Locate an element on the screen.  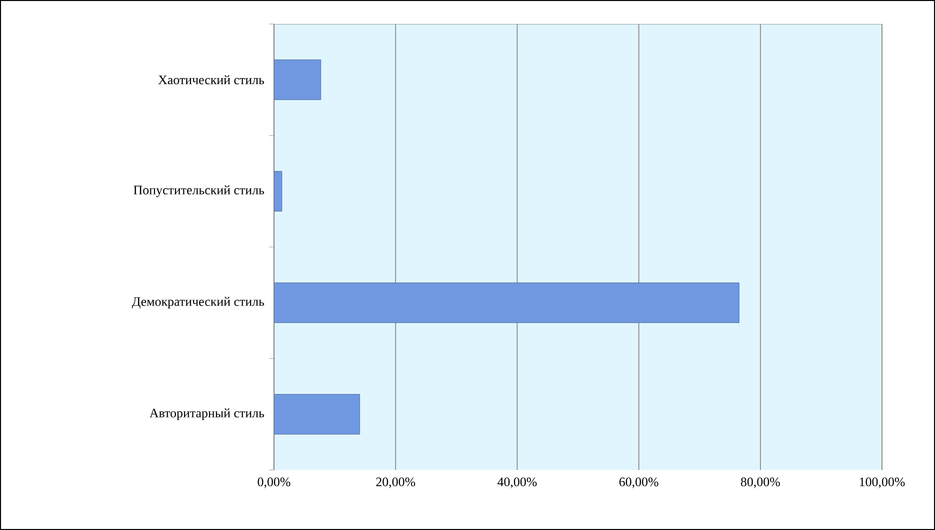
y-tick-label: Демократический стиль is located at coordinates (198, 302).